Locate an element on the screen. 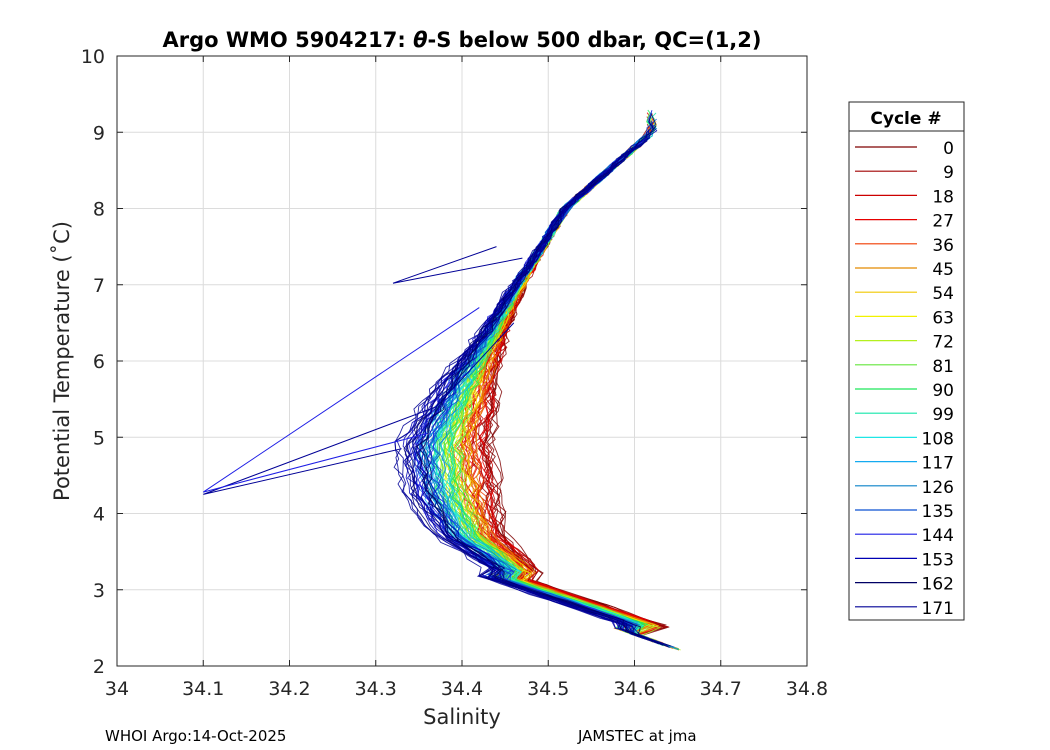 This screenshot has height=750, width=1050. legend-label: 162 is located at coordinates (938, 585).